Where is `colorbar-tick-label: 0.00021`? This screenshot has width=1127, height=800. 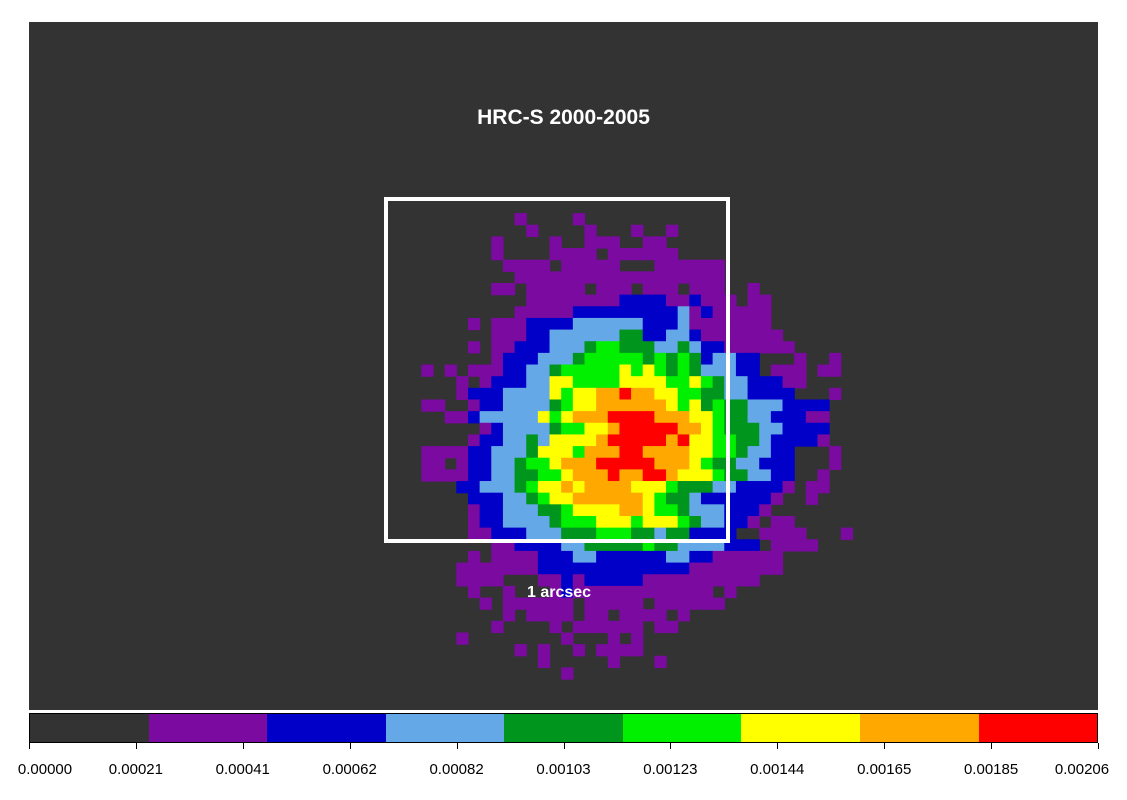
colorbar-tick-label: 0.00021 is located at coordinates (135, 769).